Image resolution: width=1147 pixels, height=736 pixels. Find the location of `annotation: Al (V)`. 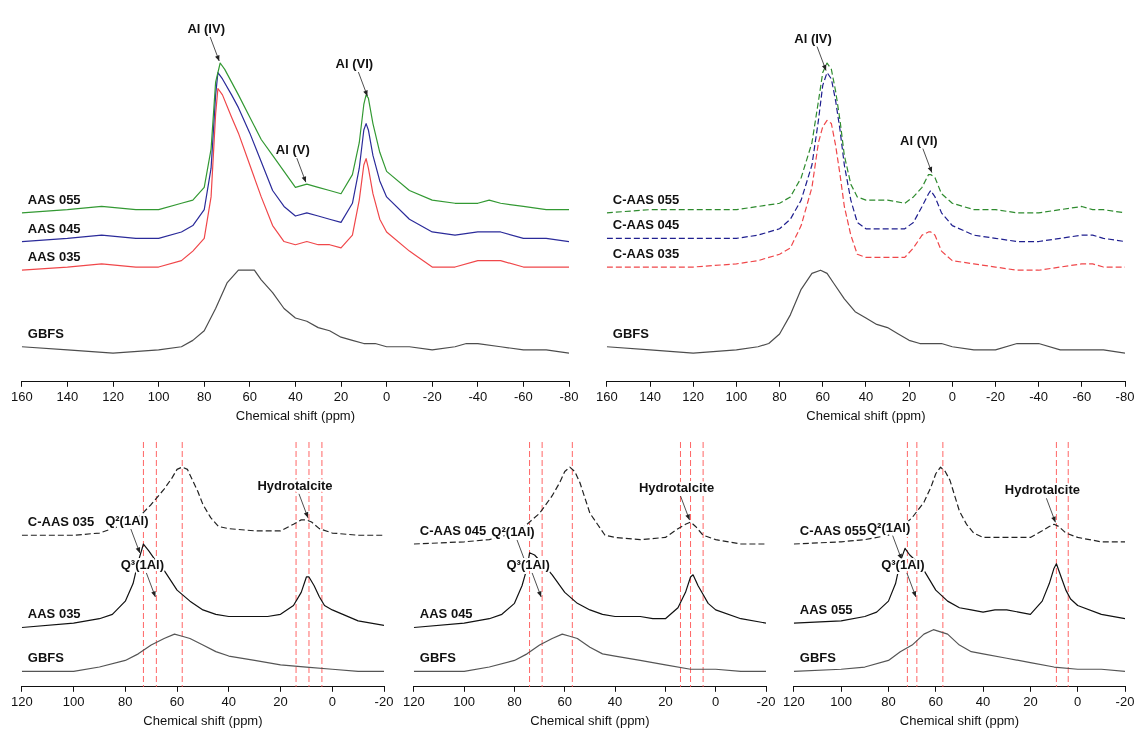

annotation: Al (V) is located at coordinates (292, 150).